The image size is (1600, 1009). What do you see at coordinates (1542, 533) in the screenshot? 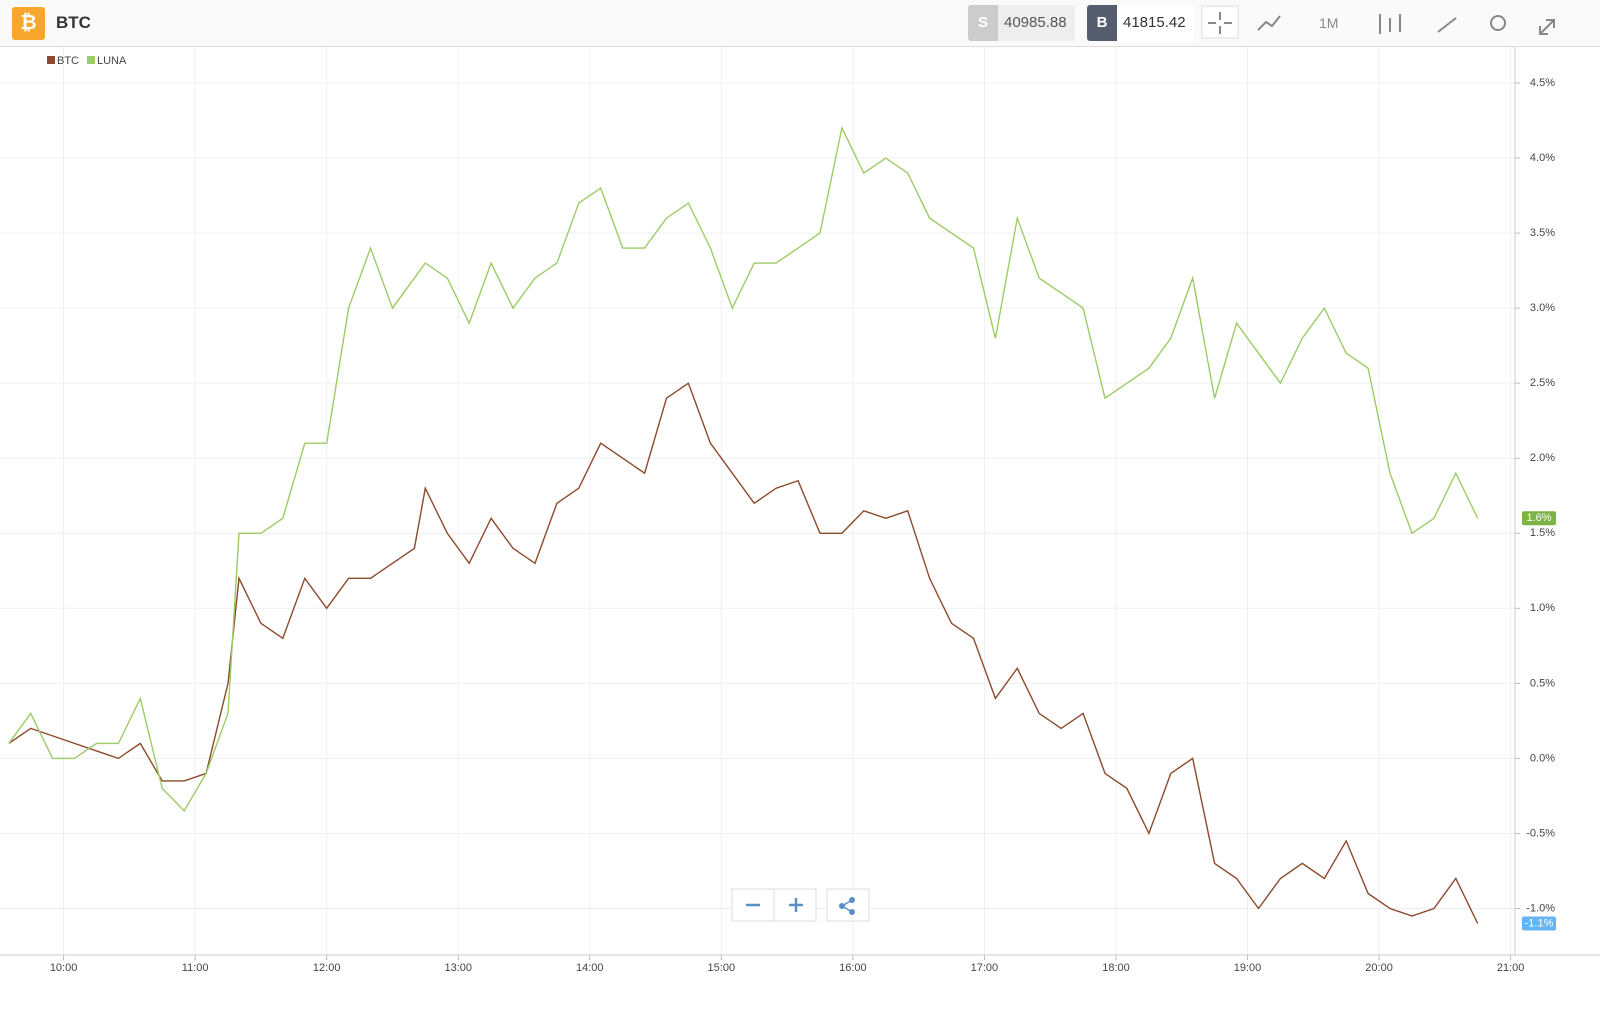
I see `y-tick-label: 1.5%` at bounding box center [1542, 533].